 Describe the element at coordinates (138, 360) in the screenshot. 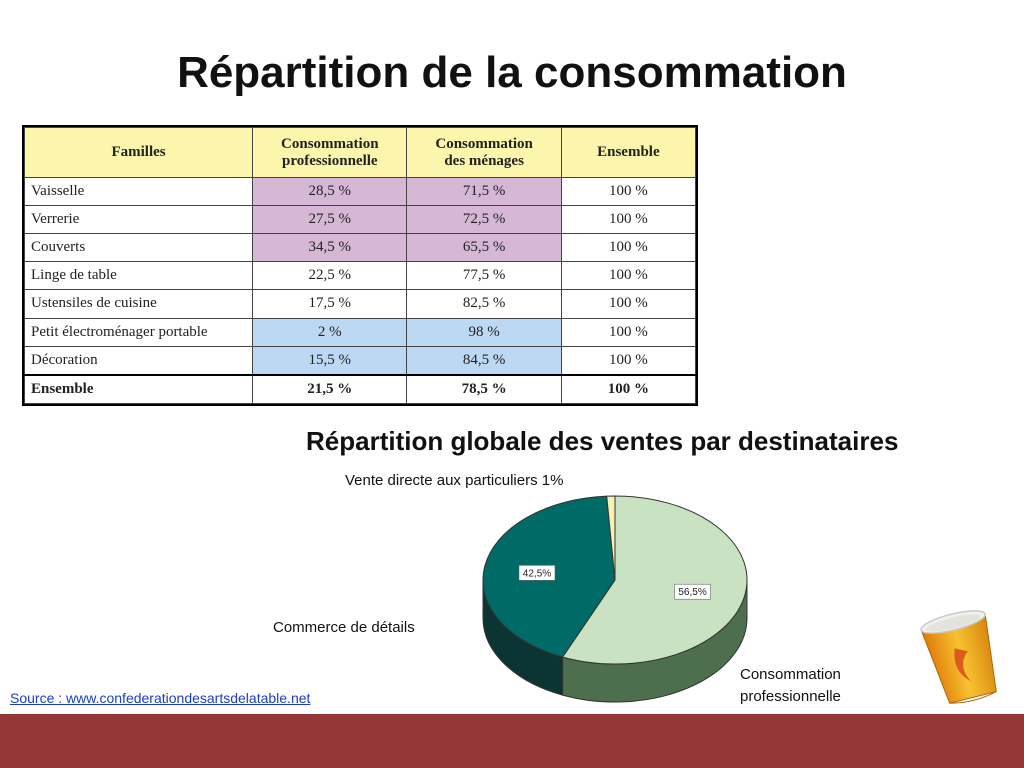

I see `cell-famille: Décoration` at that location.